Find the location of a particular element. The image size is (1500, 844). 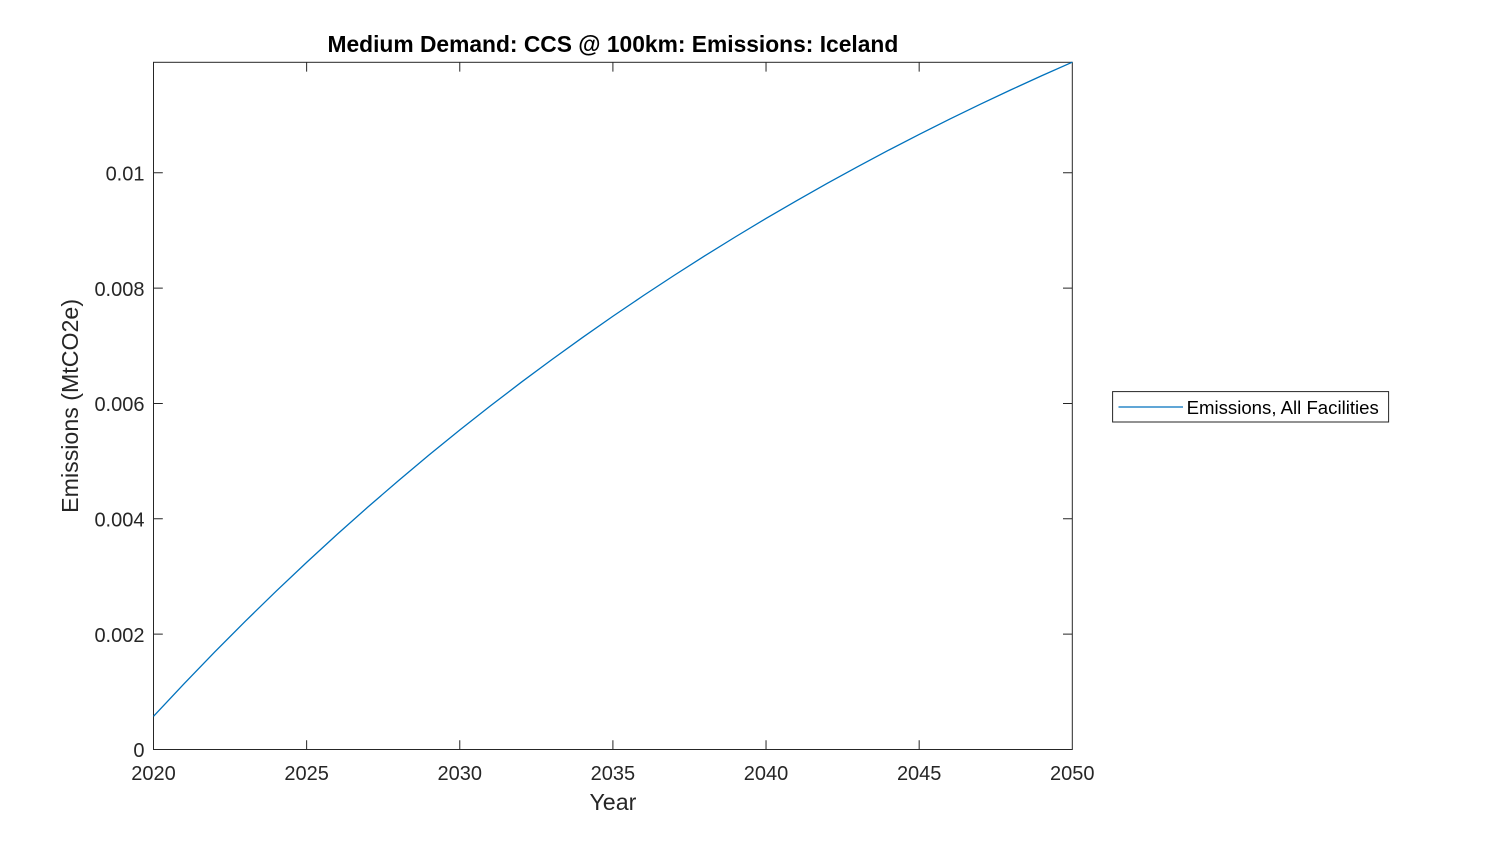

svg-text: 0.002 is located at coordinates (119, 636).